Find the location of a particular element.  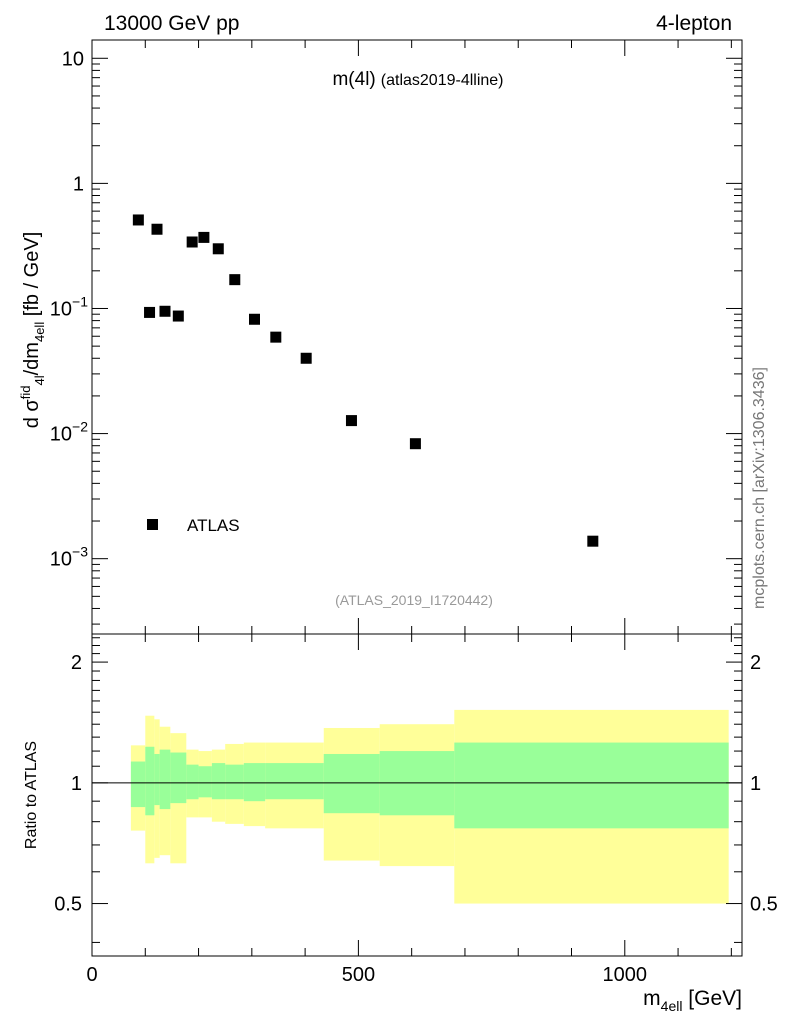

main-y-tick-label: 10⁻¹ is located at coordinates (69, 306).